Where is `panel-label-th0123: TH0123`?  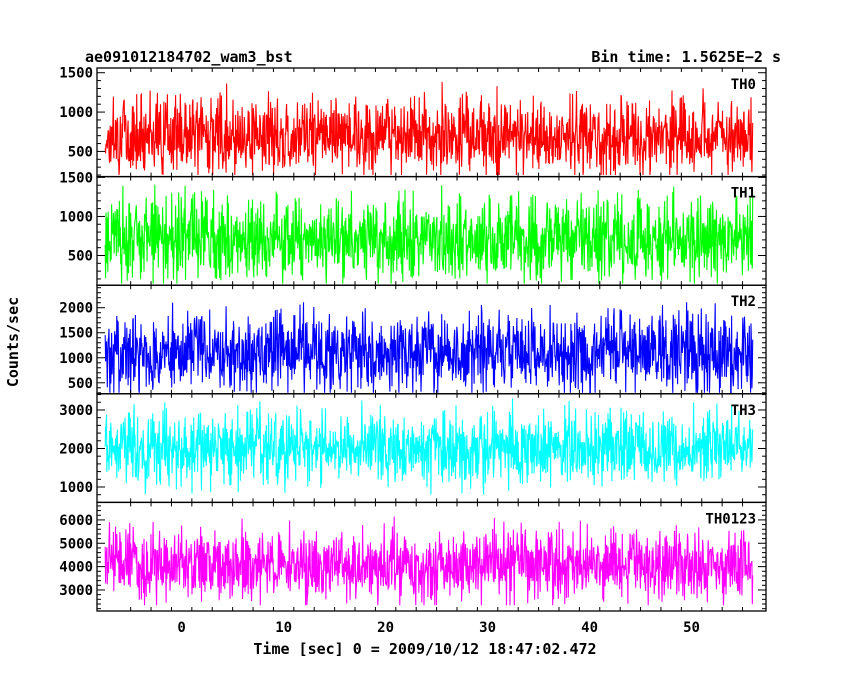
panel-label-th0123: TH0123 is located at coordinates (730, 519).